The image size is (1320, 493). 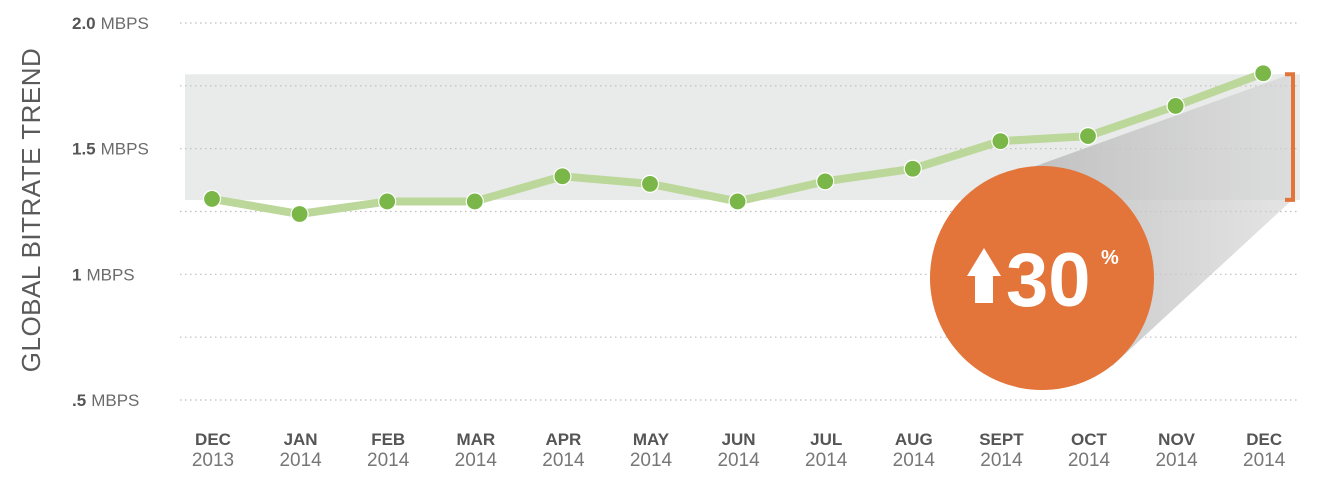 I want to click on x-tick-year: 2013, so click(x=213, y=460).